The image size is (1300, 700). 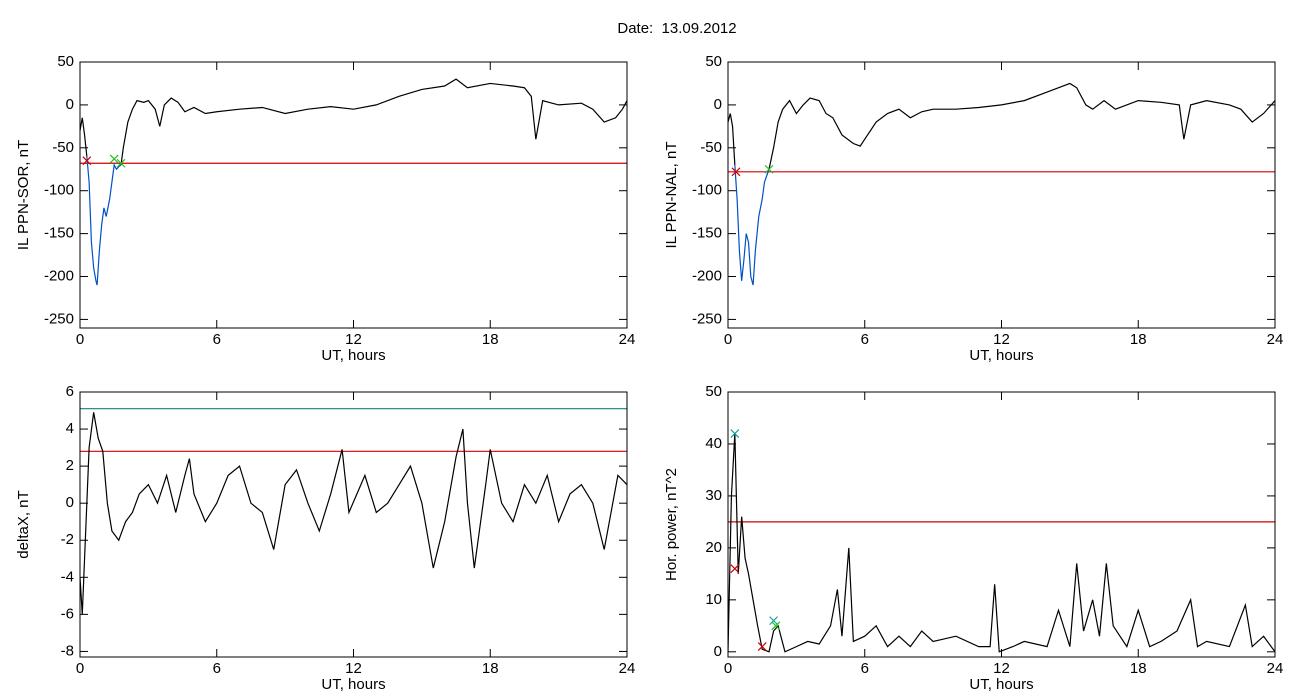 I want to click on y-tick-label: -8, so click(x=67, y=650).